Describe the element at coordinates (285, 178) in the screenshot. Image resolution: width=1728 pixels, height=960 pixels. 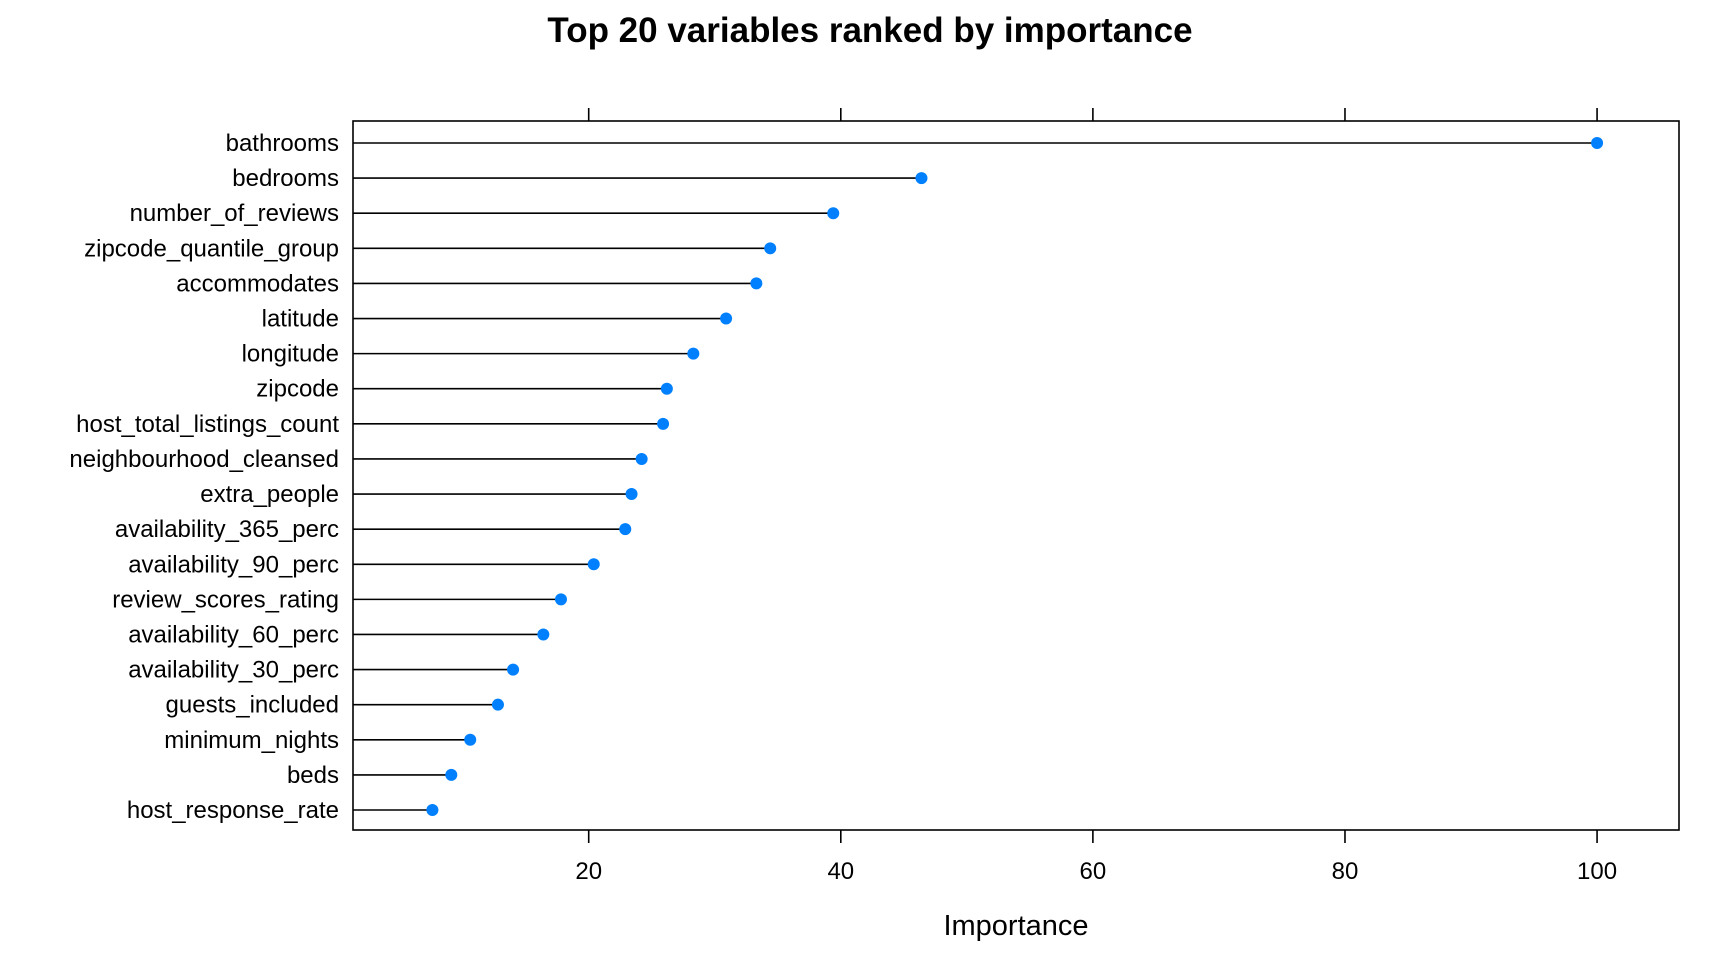
I see `category-label: bedrooms` at that location.